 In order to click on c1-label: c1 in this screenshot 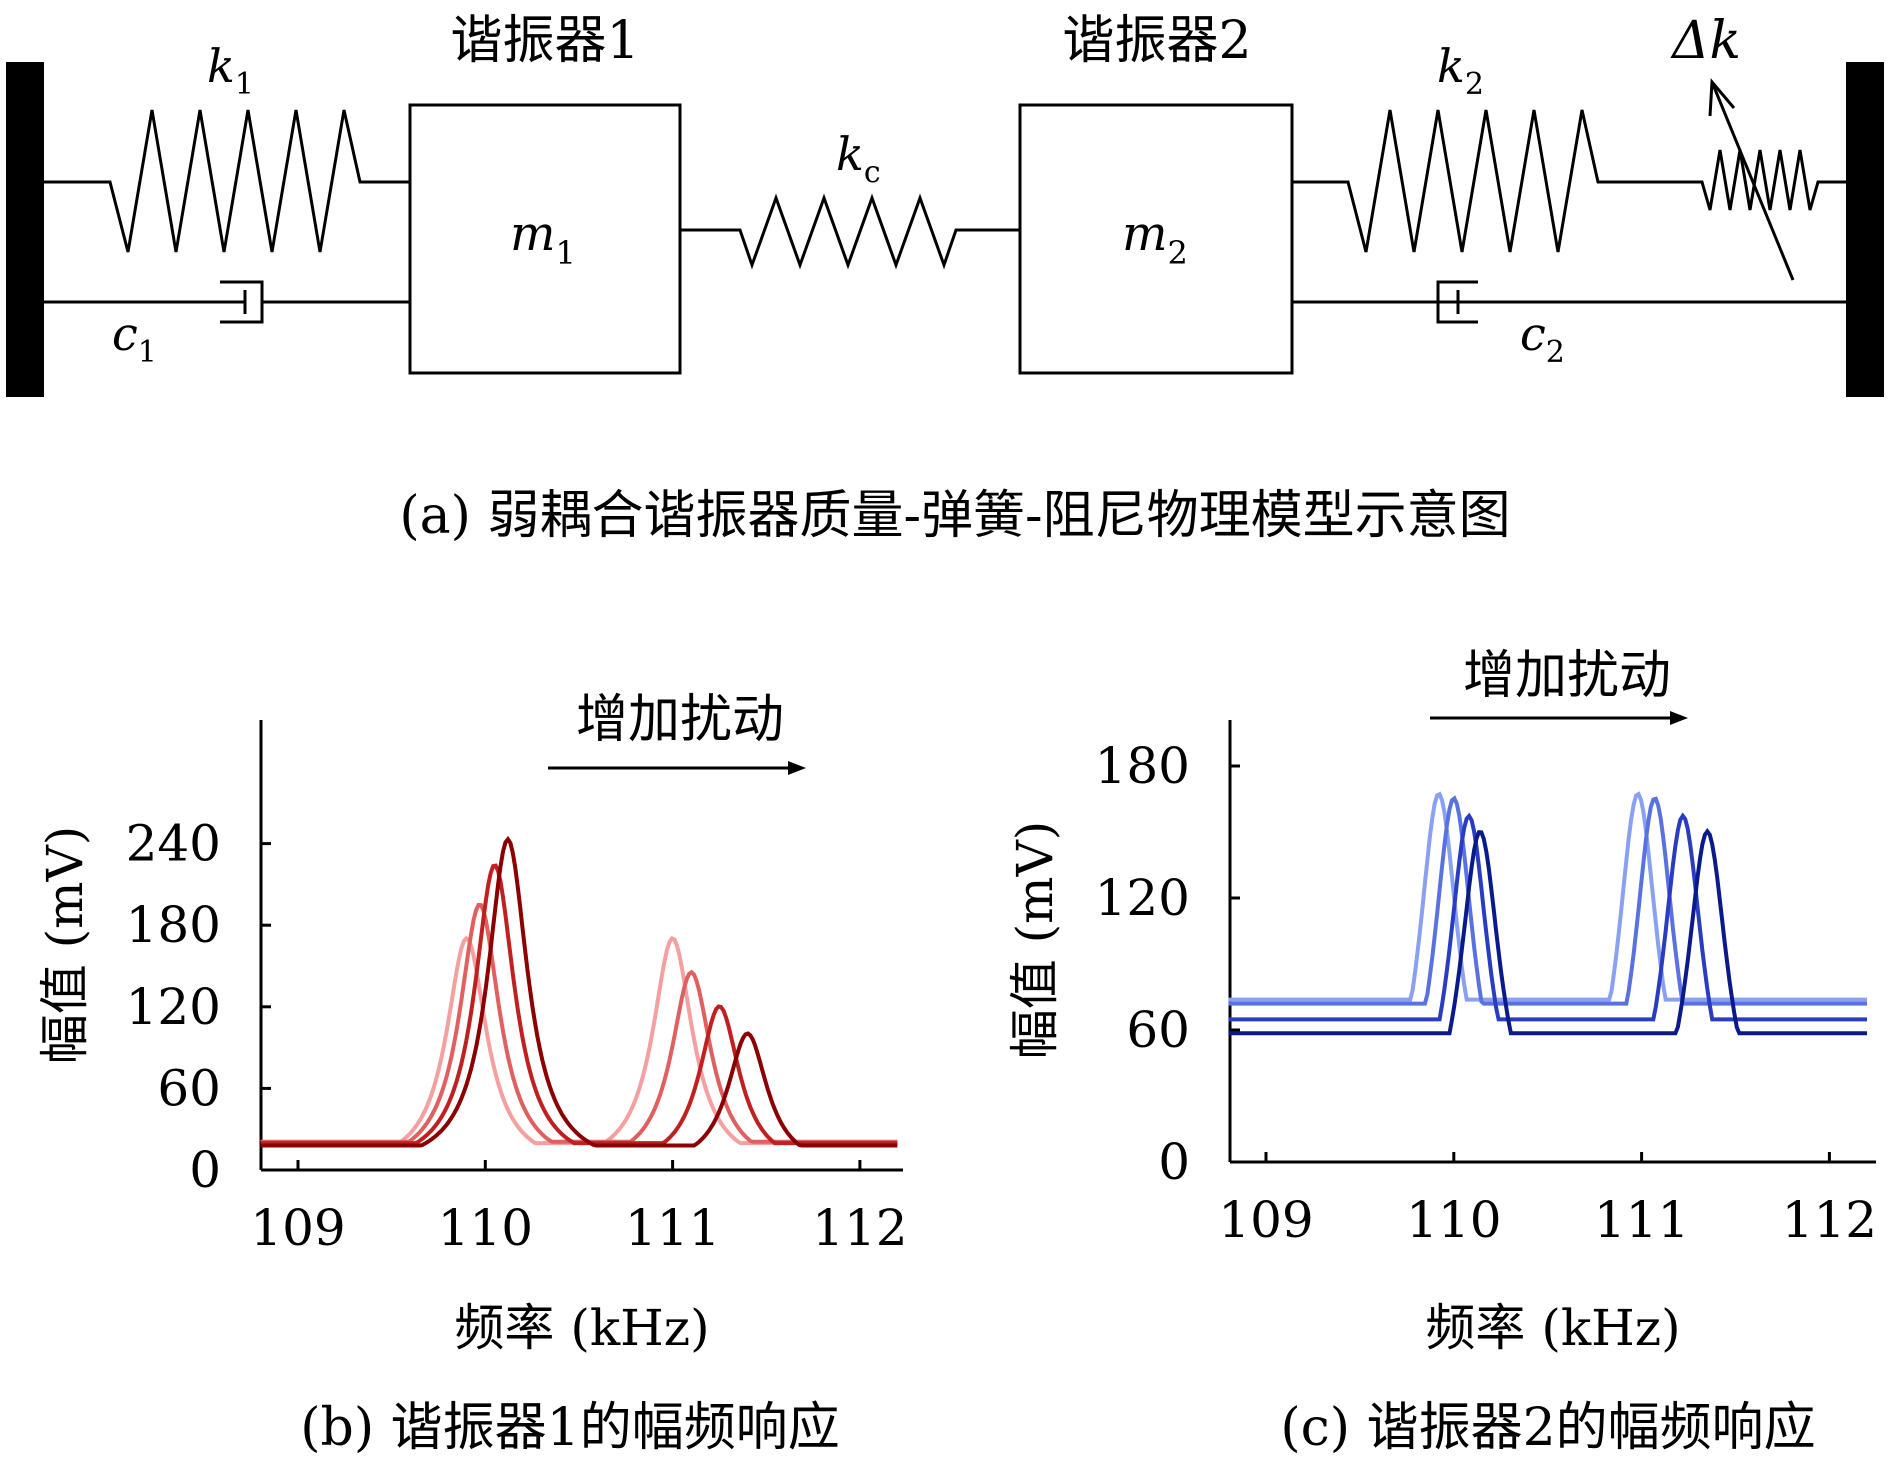, I will do `click(134, 338)`.